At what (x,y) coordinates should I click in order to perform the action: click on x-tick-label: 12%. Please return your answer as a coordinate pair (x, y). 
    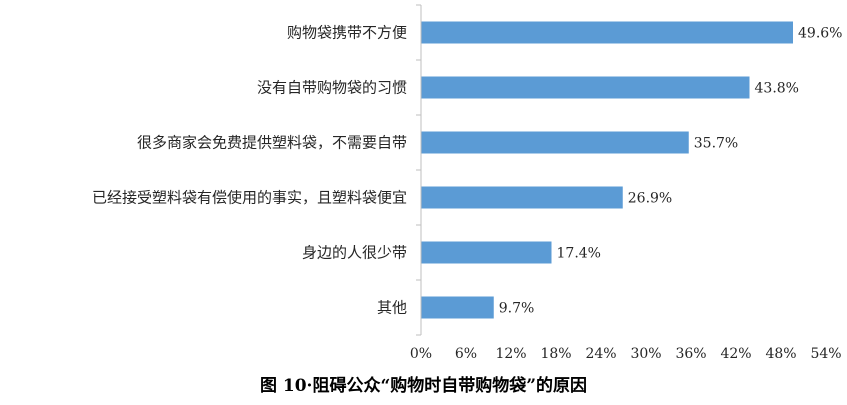
    Looking at the image, I should click on (510, 354).